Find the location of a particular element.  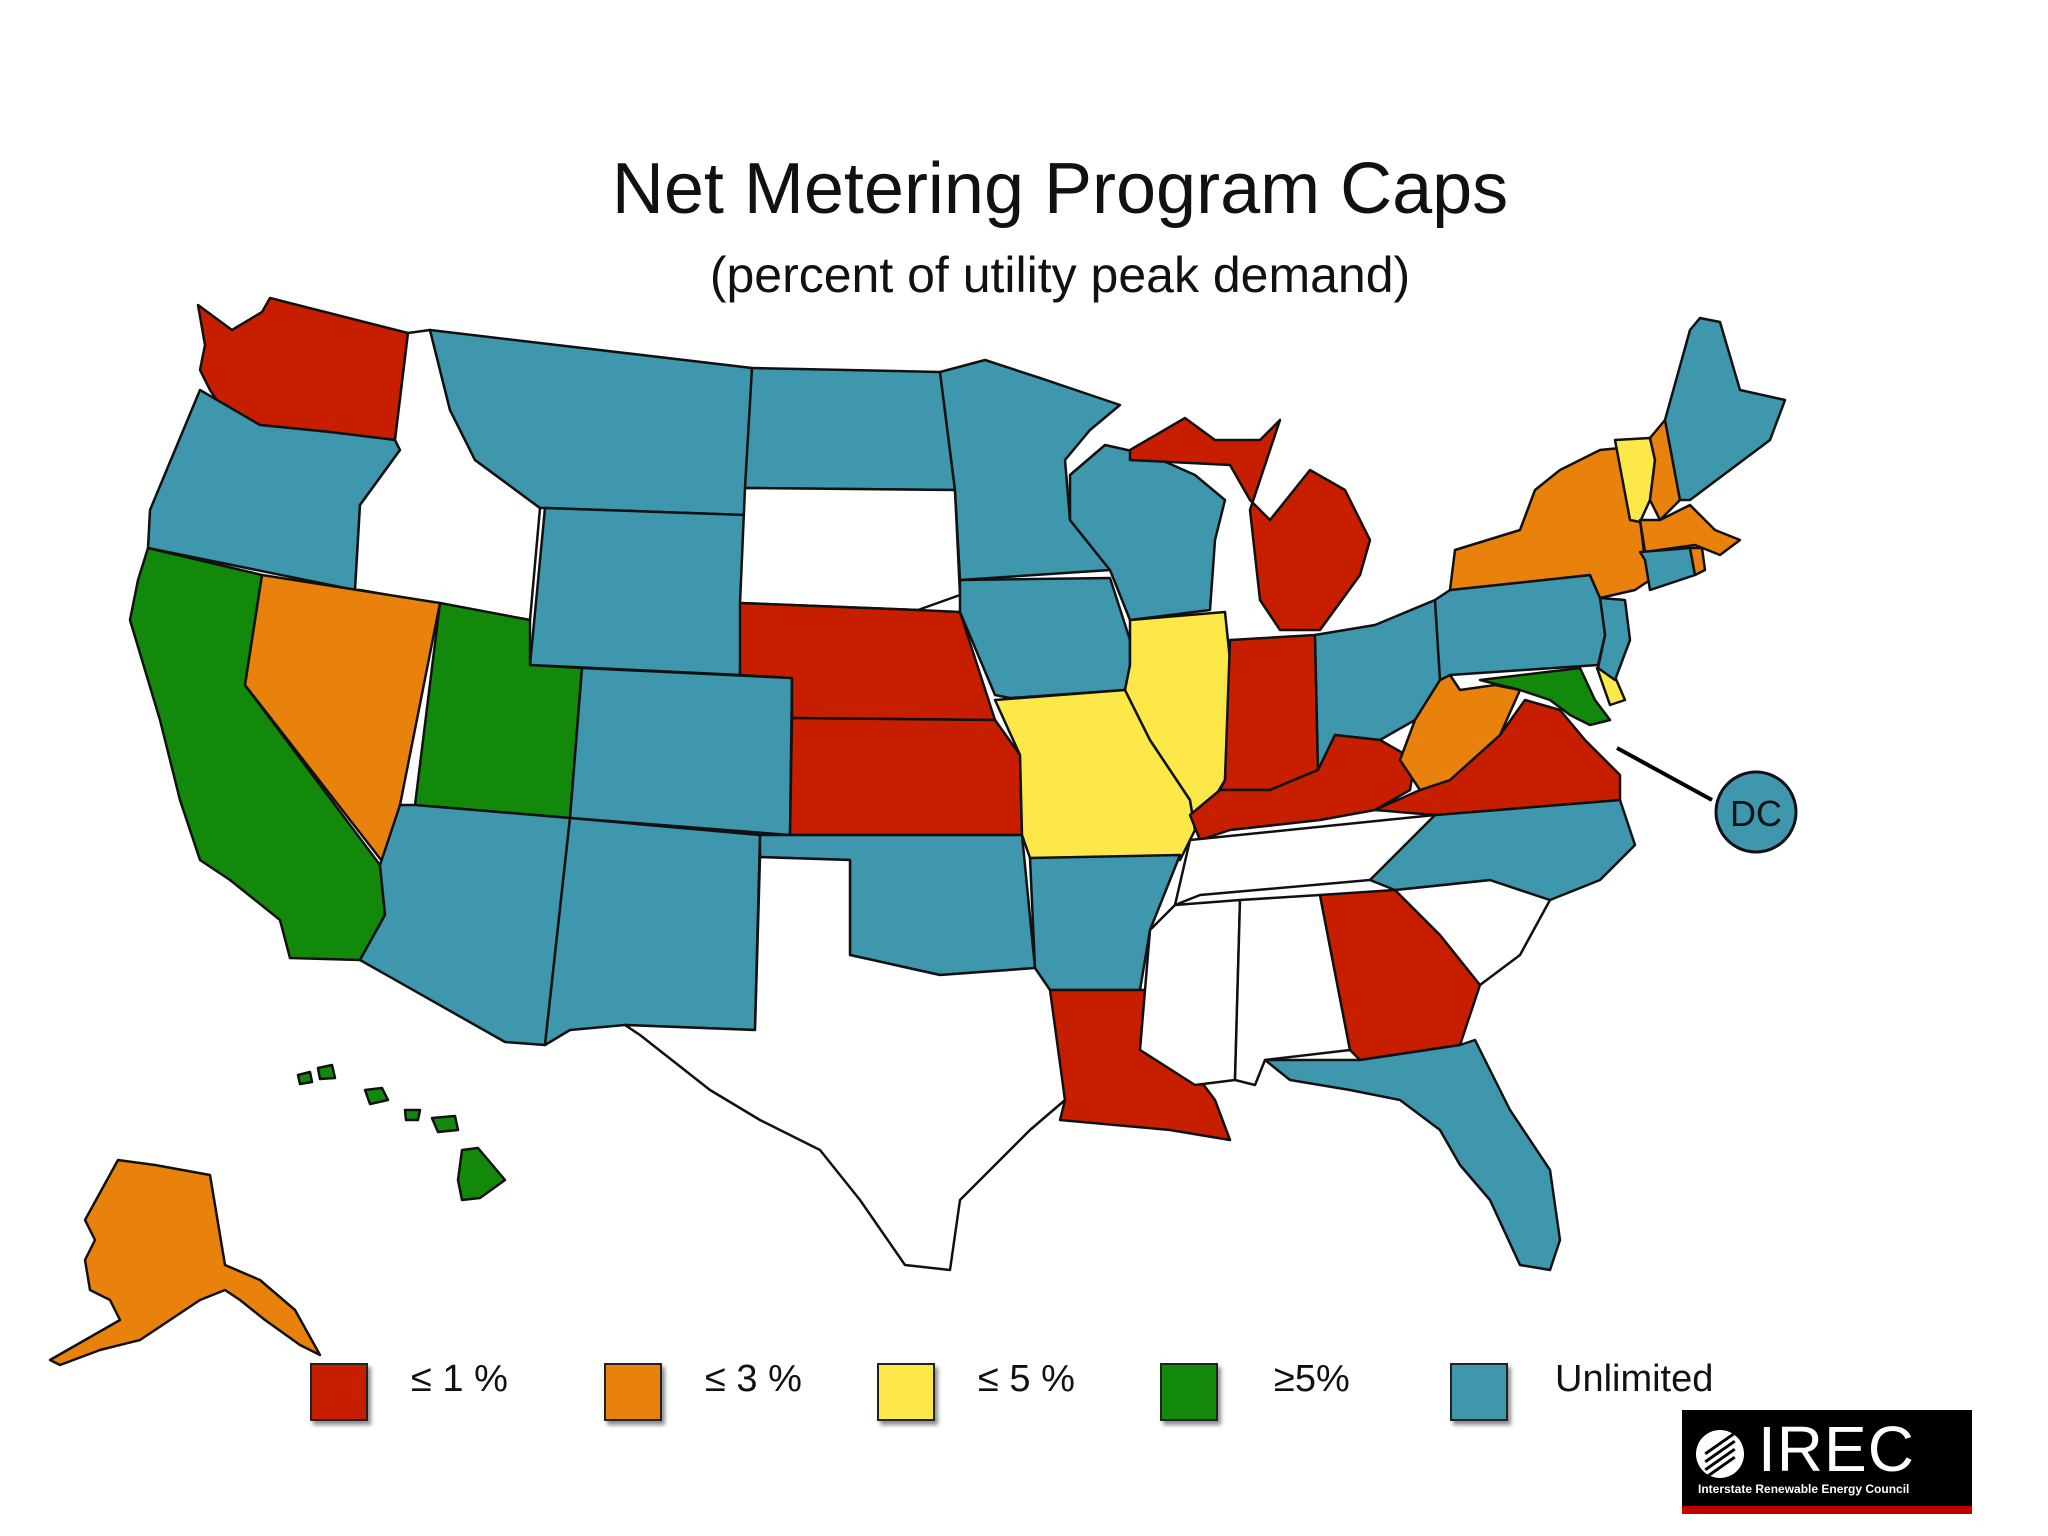

legend-swatch-unlimited is located at coordinates (1479, 1392).